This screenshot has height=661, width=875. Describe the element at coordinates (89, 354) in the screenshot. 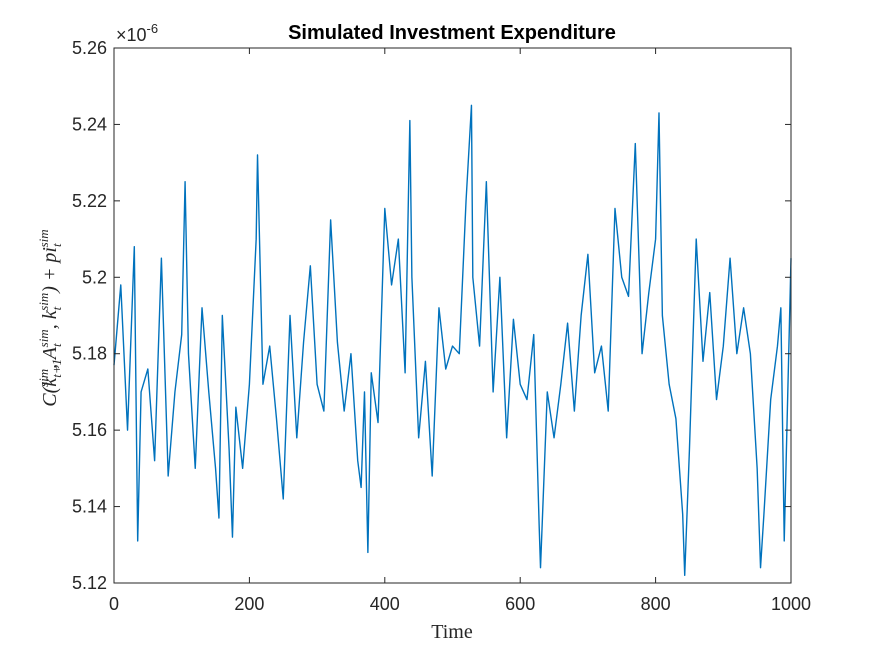

I see `y-tick-label: 5.18` at that location.